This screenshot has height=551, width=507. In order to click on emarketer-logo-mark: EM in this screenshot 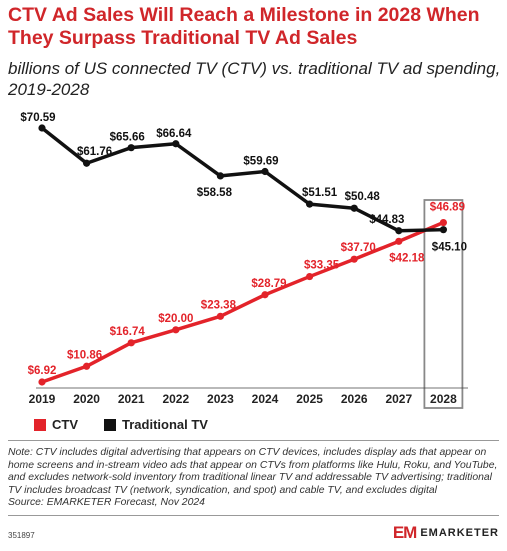, I will do `click(404, 532)`.